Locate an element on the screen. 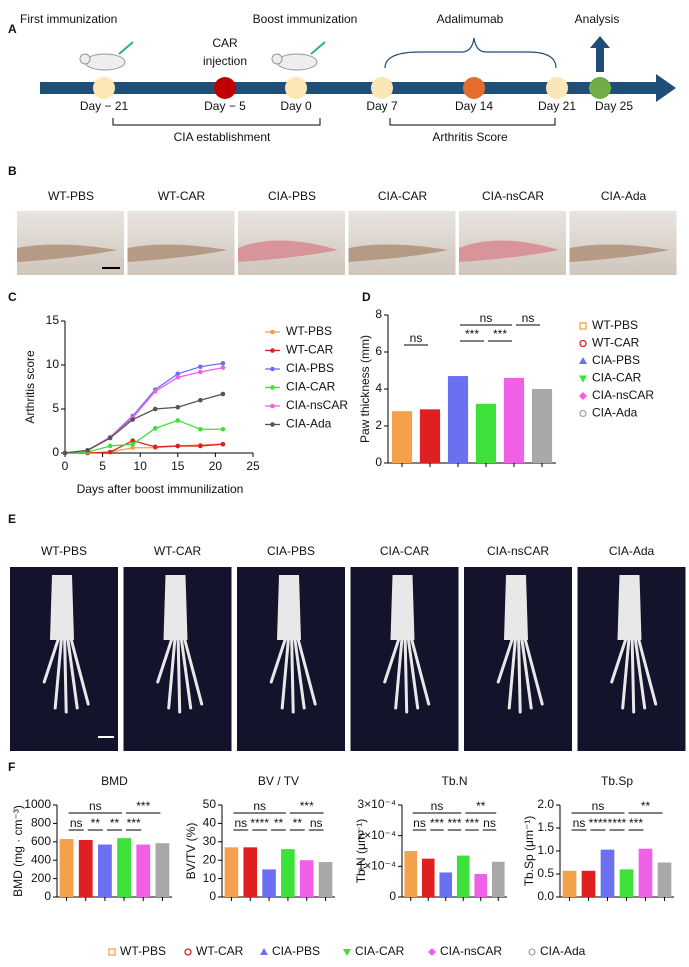  day-label: Day 14 is located at coordinates (474, 106).